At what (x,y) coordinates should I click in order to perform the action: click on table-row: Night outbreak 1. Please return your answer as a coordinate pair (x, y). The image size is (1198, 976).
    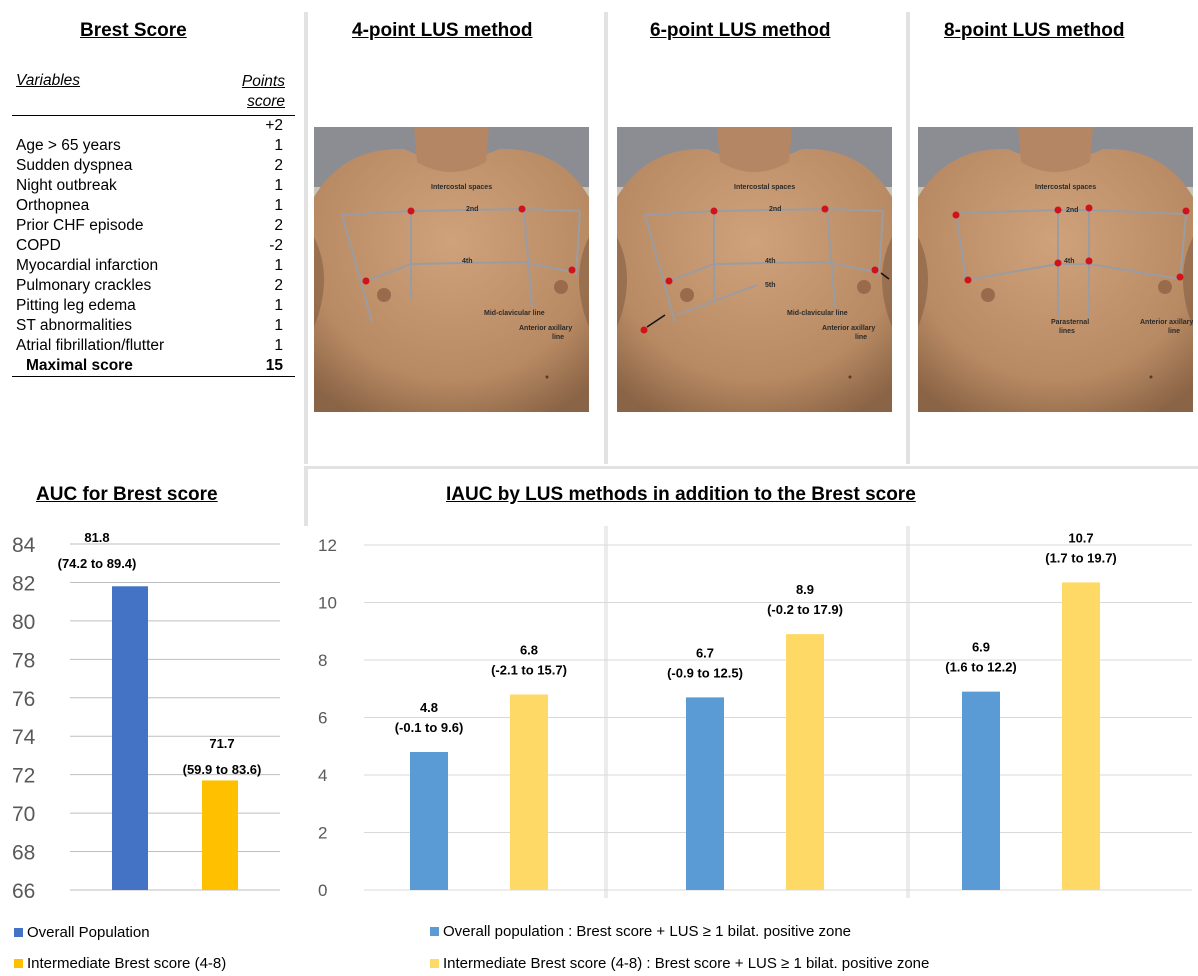
    Looking at the image, I should click on (153, 186).